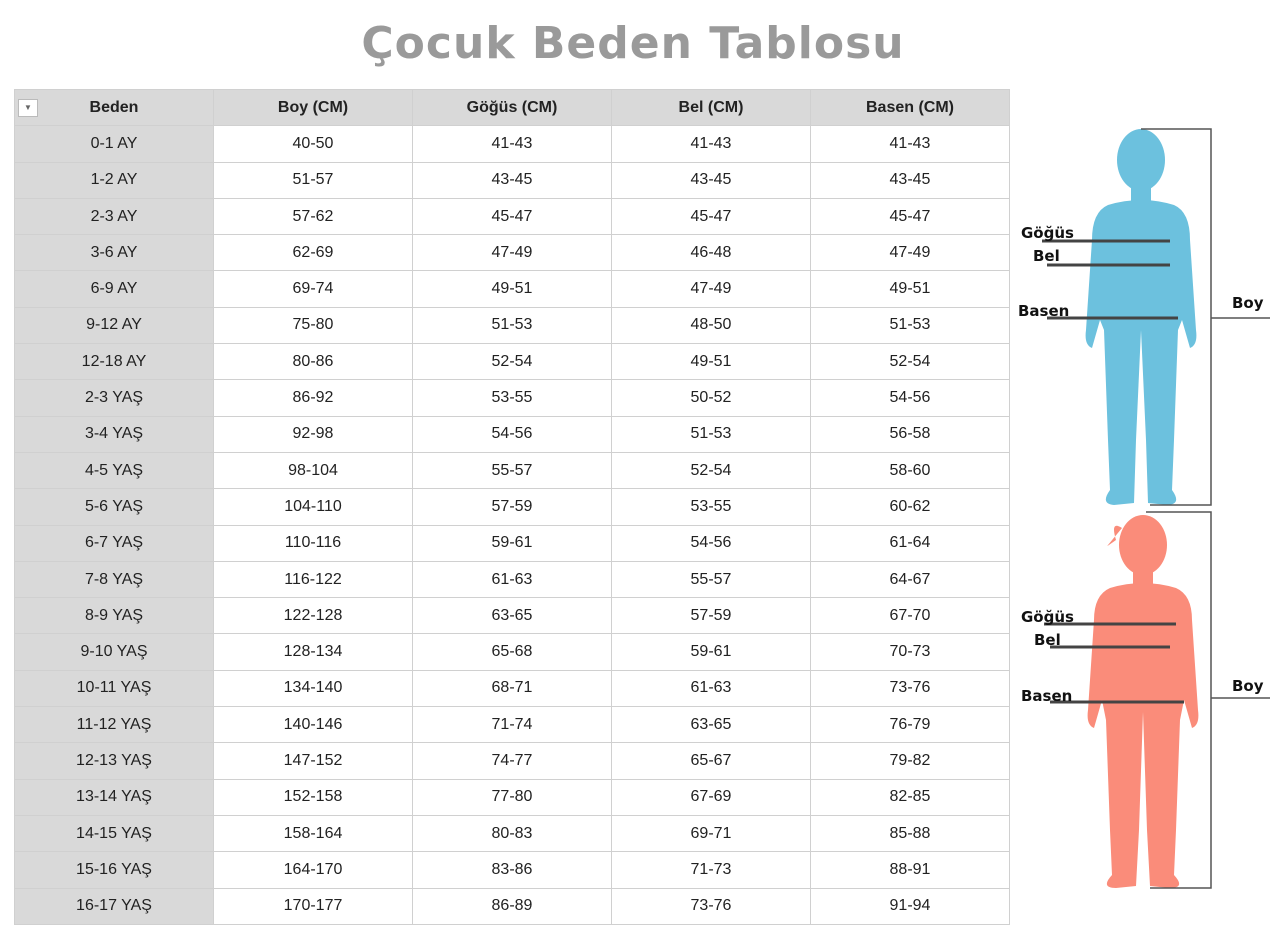 Image resolution: width=1280 pixels, height=948 pixels. What do you see at coordinates (1046, 256) in the screenshot?
I see `boy-waist-label: Bel` at bounding box center [1046, 256].